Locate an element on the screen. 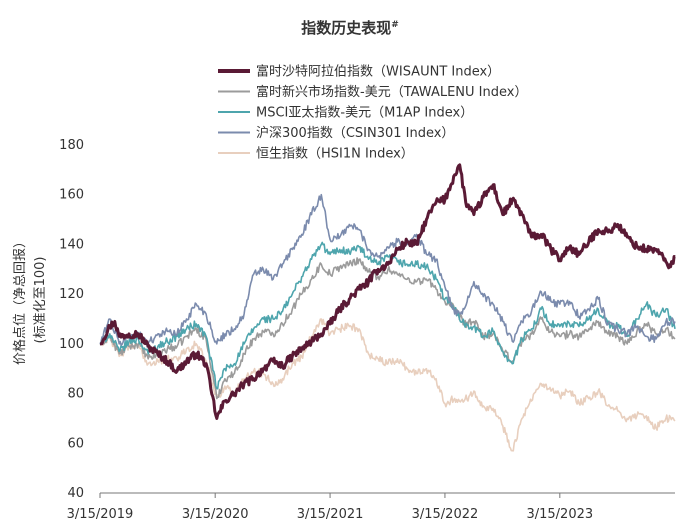 The width and height of the screenshot is (700, 524). x-tick-label: 3/15/2021 is located at coordinates (330, 514).